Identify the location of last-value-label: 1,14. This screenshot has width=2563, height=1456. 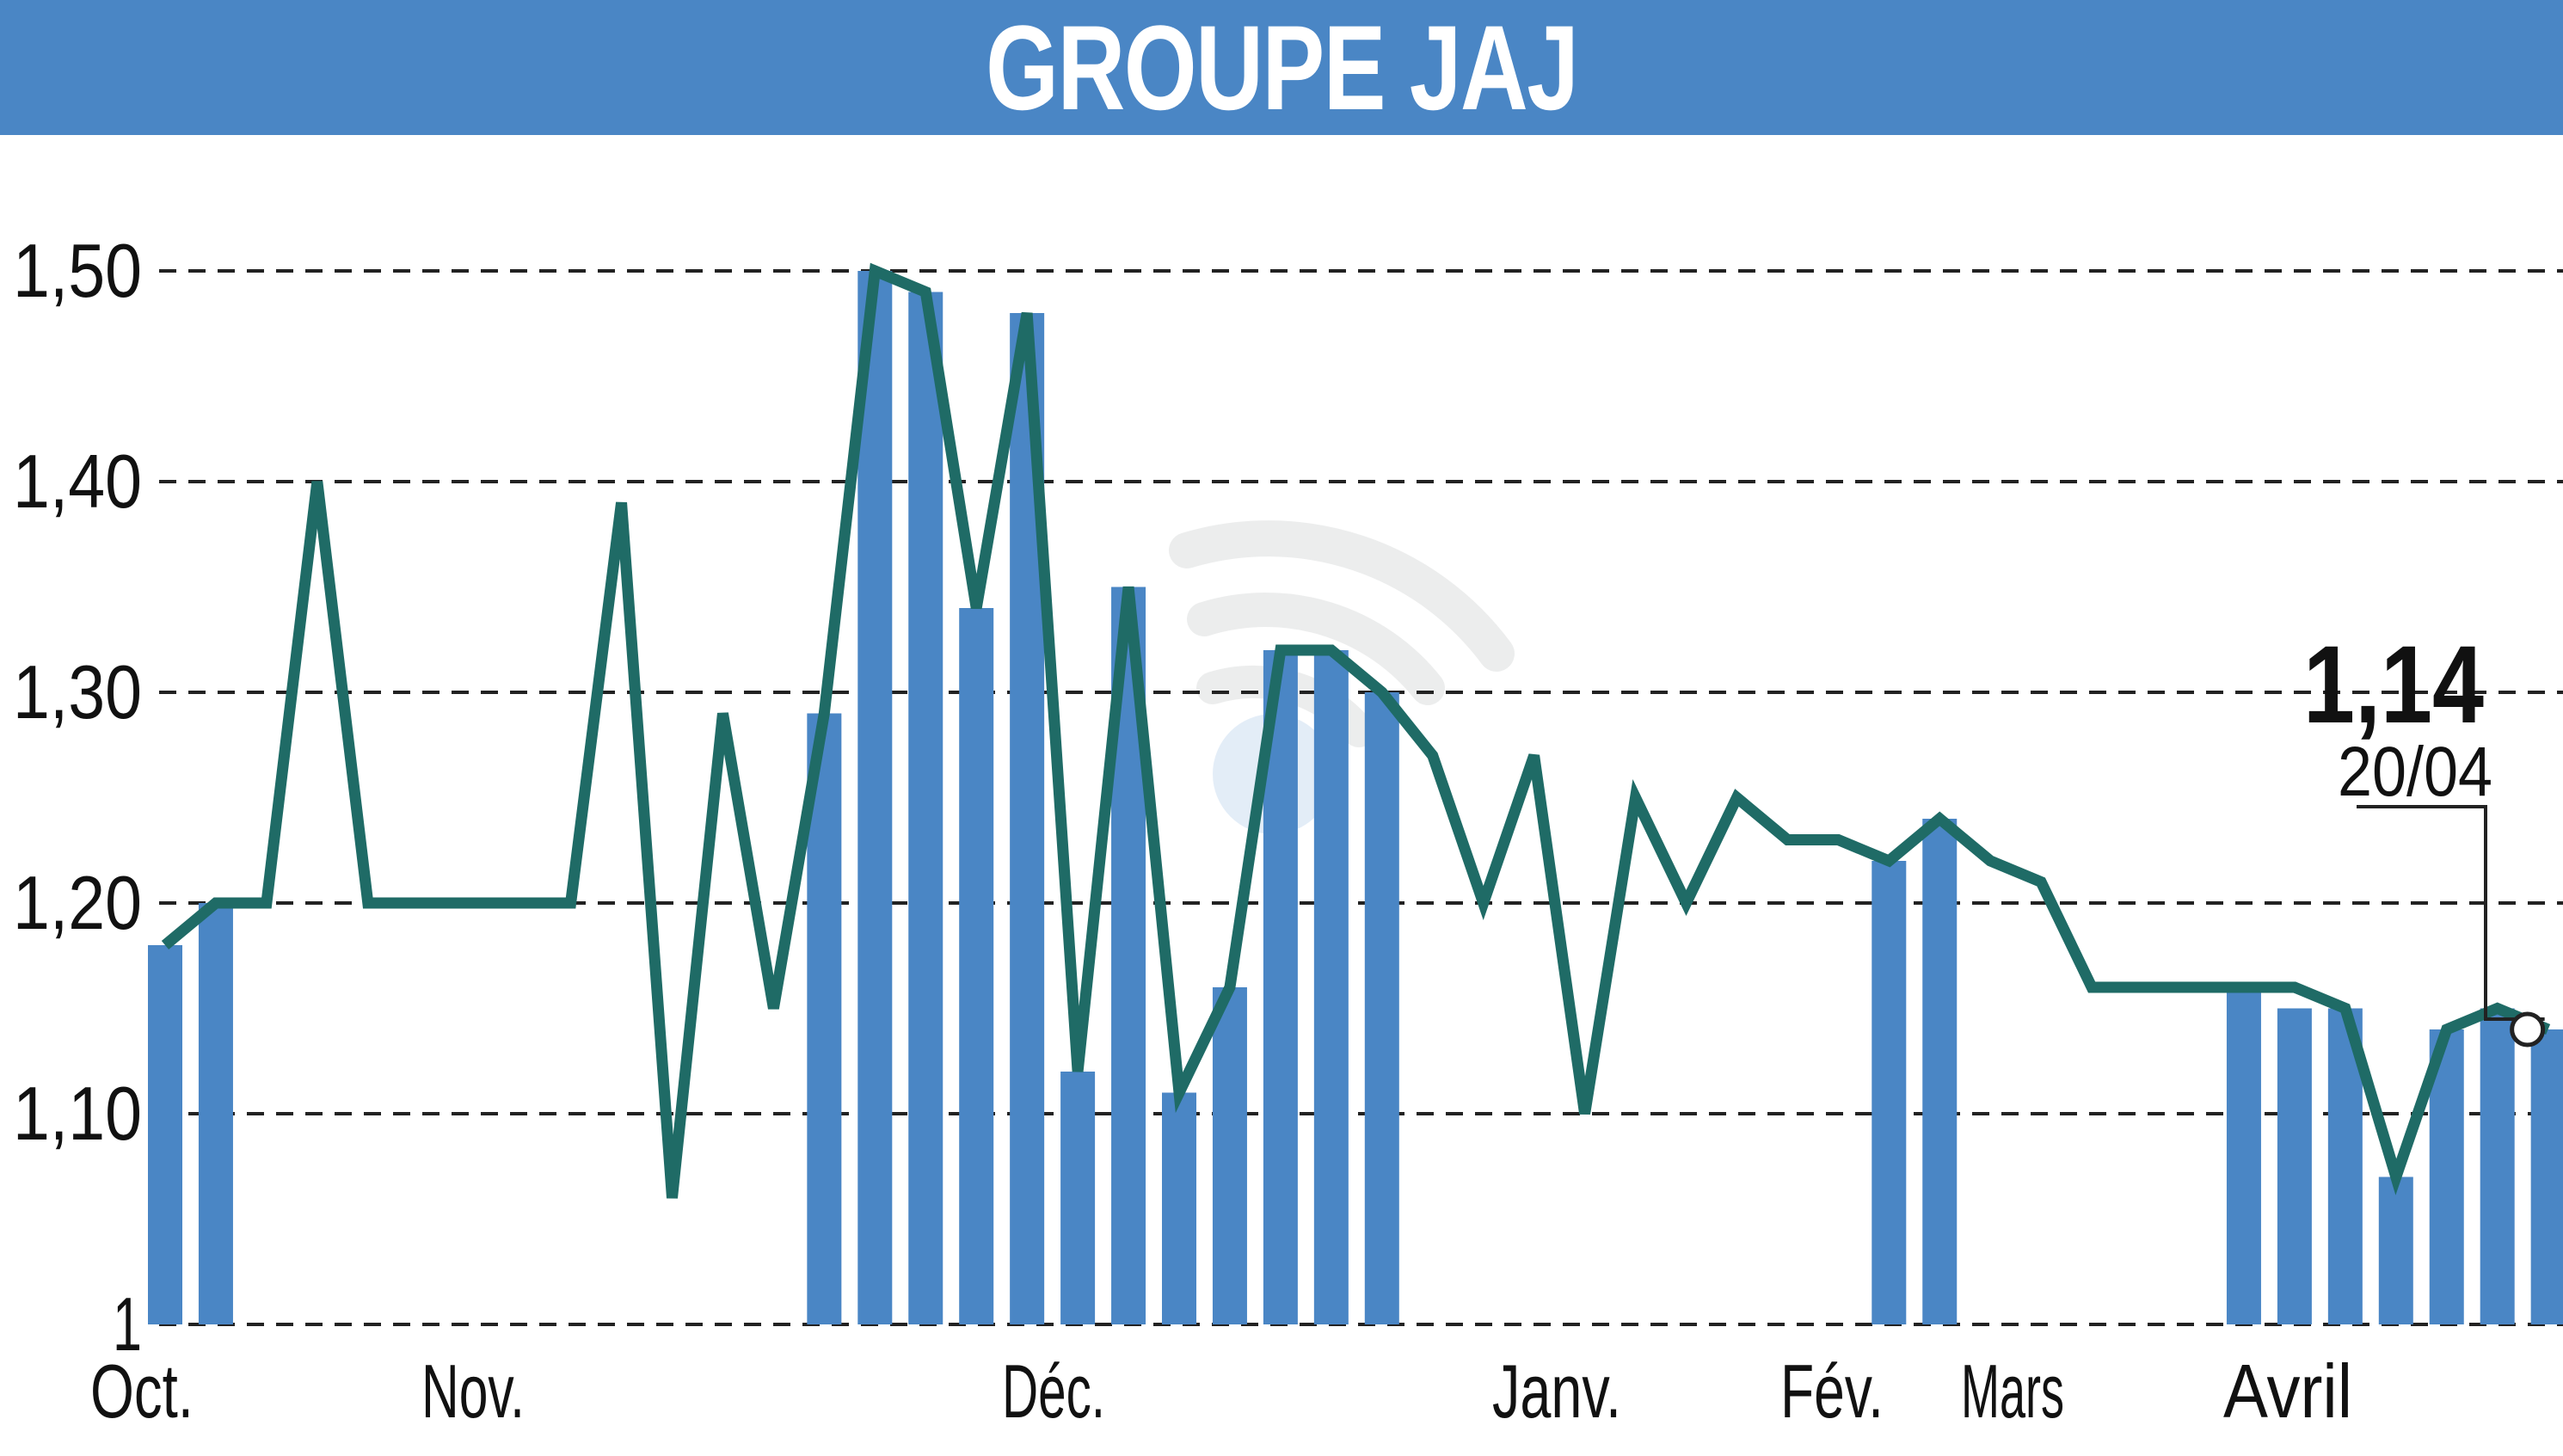
(2393, 685).